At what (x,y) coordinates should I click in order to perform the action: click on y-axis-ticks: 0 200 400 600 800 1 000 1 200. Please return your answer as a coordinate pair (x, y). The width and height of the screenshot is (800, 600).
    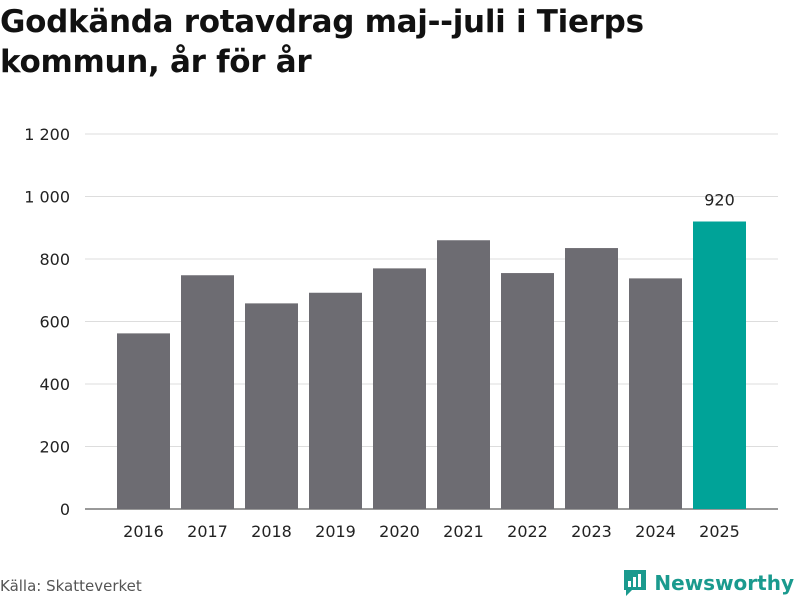
    Looking at the image, I should click on (47, 322).